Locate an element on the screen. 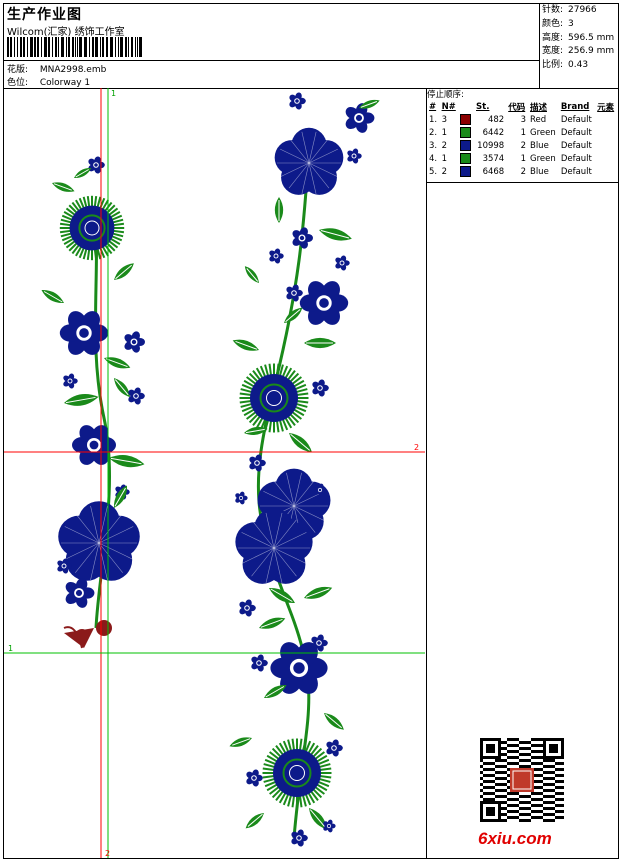 This screenshot has width=620, height=860. table-row: 1. 3 482 3 Red Default is located at coordinates (522, 119).